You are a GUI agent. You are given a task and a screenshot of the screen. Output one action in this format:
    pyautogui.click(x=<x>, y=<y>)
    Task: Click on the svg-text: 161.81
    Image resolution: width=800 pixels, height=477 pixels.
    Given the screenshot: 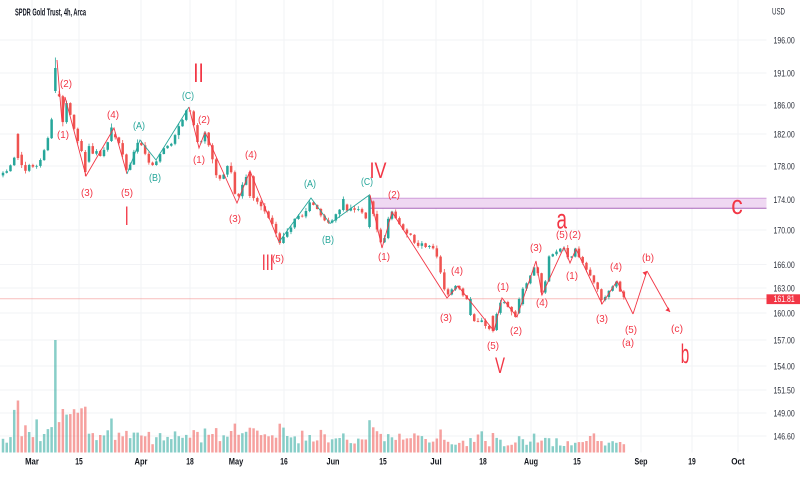 What is the action you would take?
    pyautogui.click(x=784, y=299)
    